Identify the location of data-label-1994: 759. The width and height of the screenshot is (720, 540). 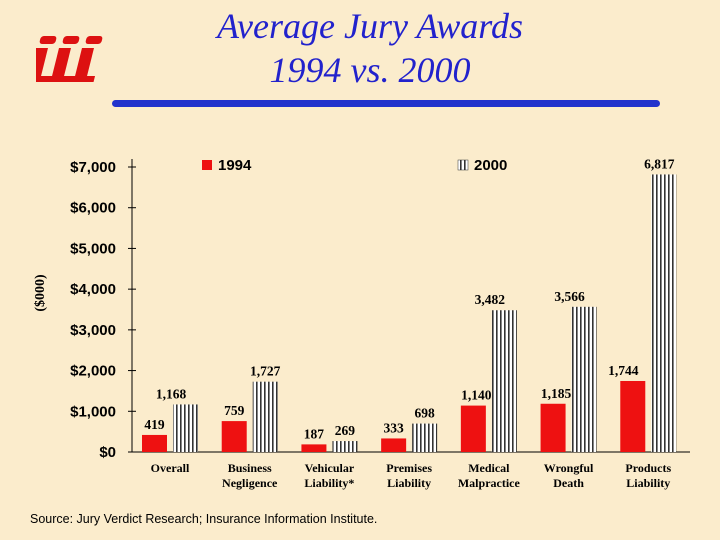
(234, 410).